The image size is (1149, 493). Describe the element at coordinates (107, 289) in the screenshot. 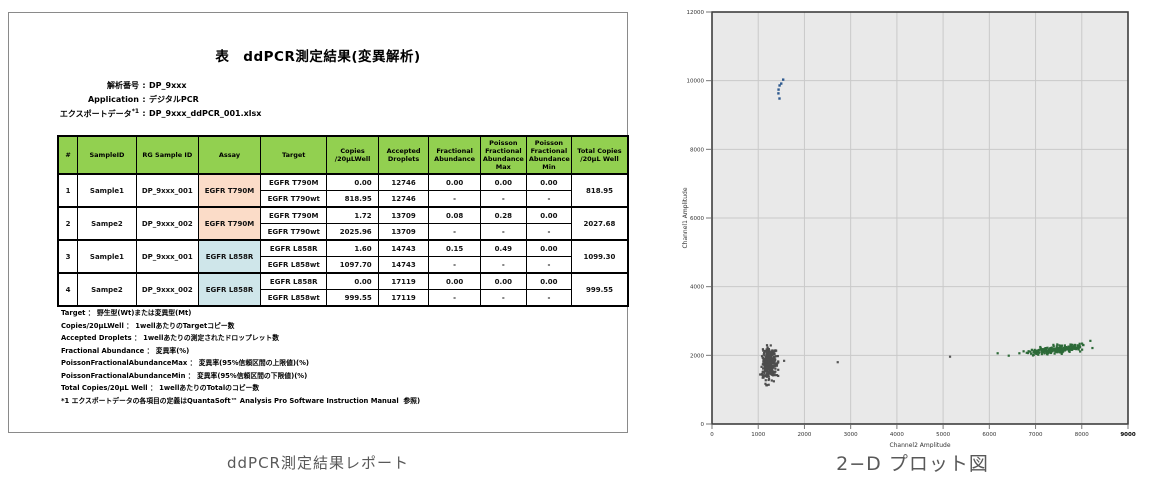

I see `sample-id-cell: Sampe2` at that location.